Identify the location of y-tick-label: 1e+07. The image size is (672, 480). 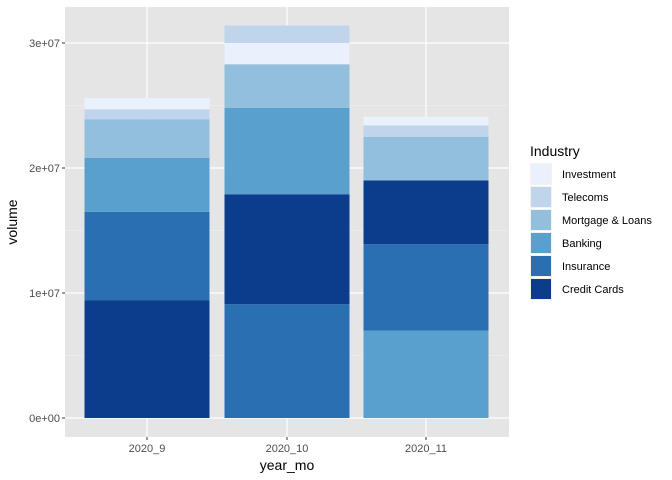
(44, 294).